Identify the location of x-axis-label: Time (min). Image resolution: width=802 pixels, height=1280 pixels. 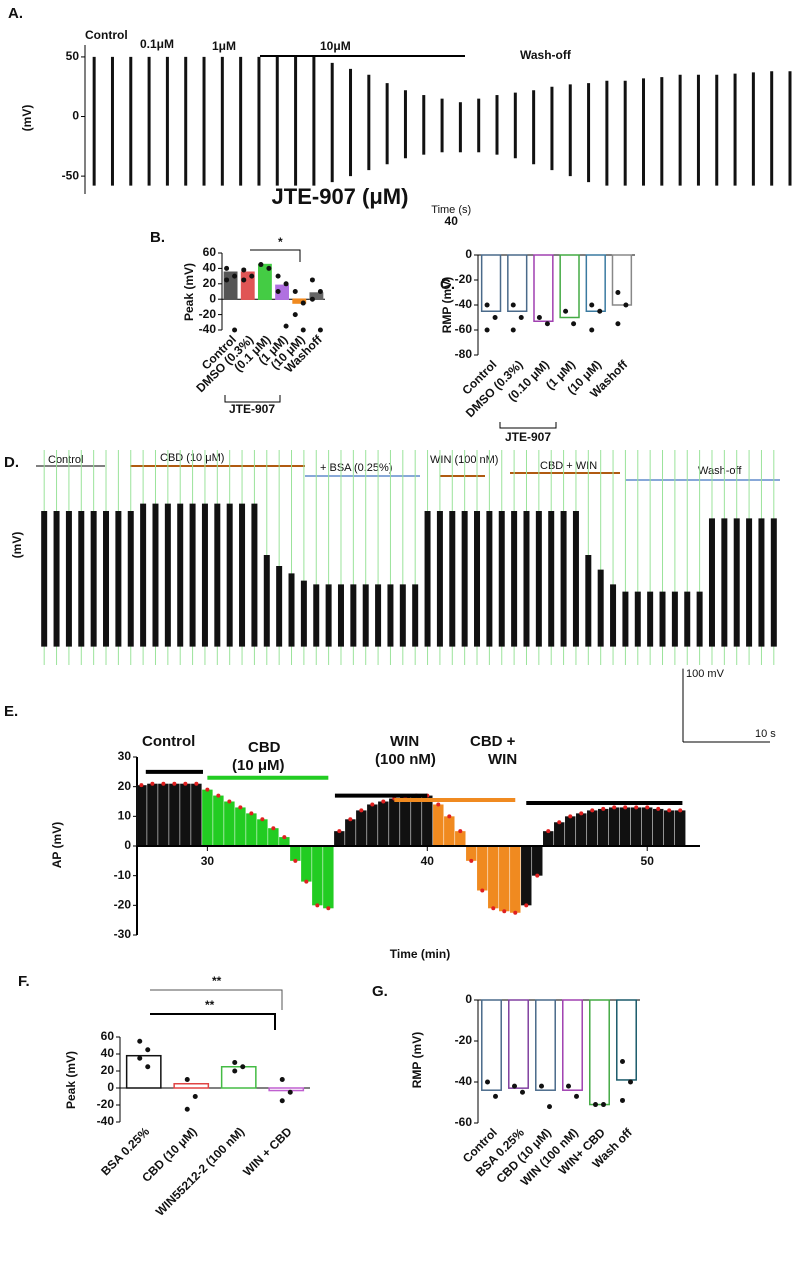
(420, 954).